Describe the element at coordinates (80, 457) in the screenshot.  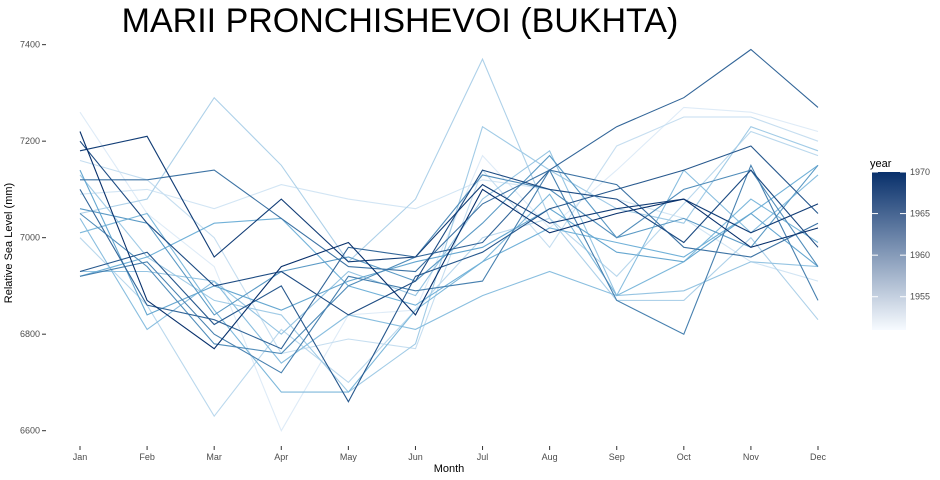
I see `x-tick-label: Jan` at that location.